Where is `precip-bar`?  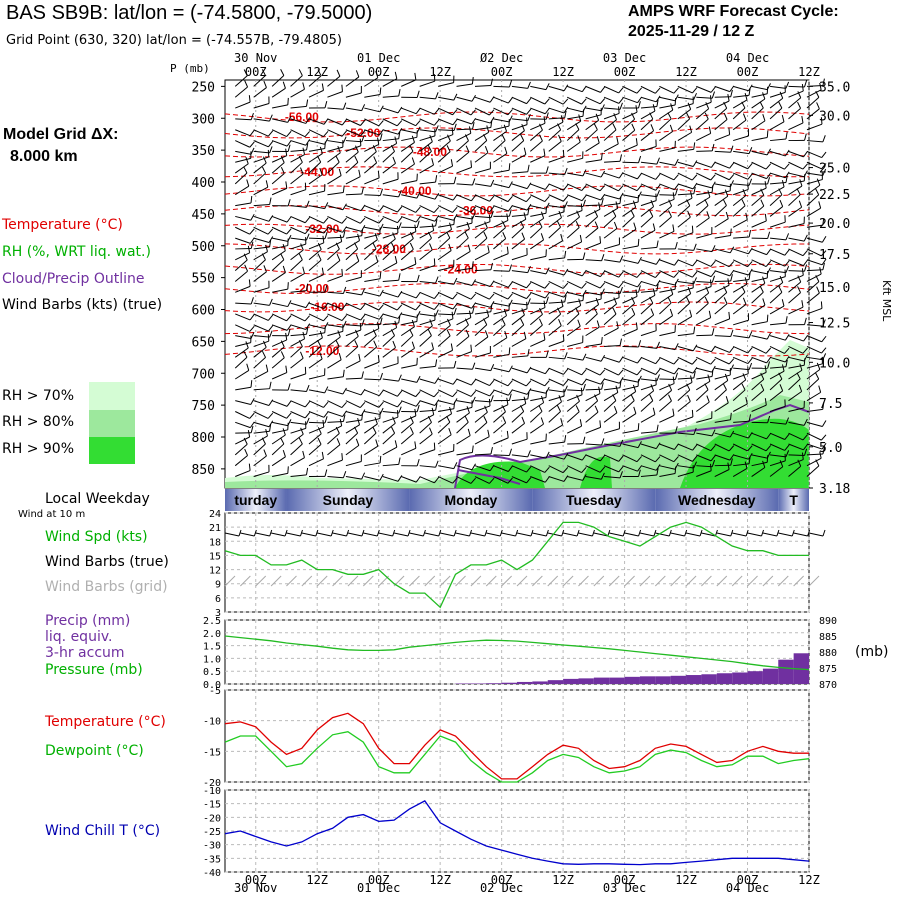
precip-bar is located at coordinates (663, 680).